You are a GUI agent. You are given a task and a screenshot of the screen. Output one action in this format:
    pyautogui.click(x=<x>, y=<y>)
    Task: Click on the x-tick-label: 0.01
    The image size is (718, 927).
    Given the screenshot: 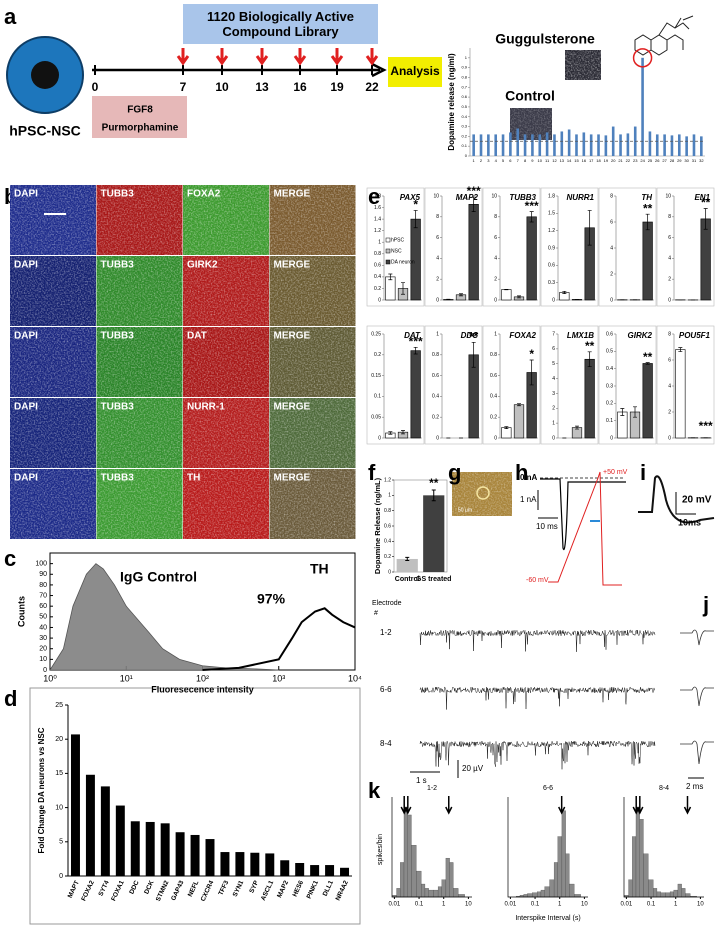 What is the action you would take?
    pyautogui.click(x=627, y=905)
    